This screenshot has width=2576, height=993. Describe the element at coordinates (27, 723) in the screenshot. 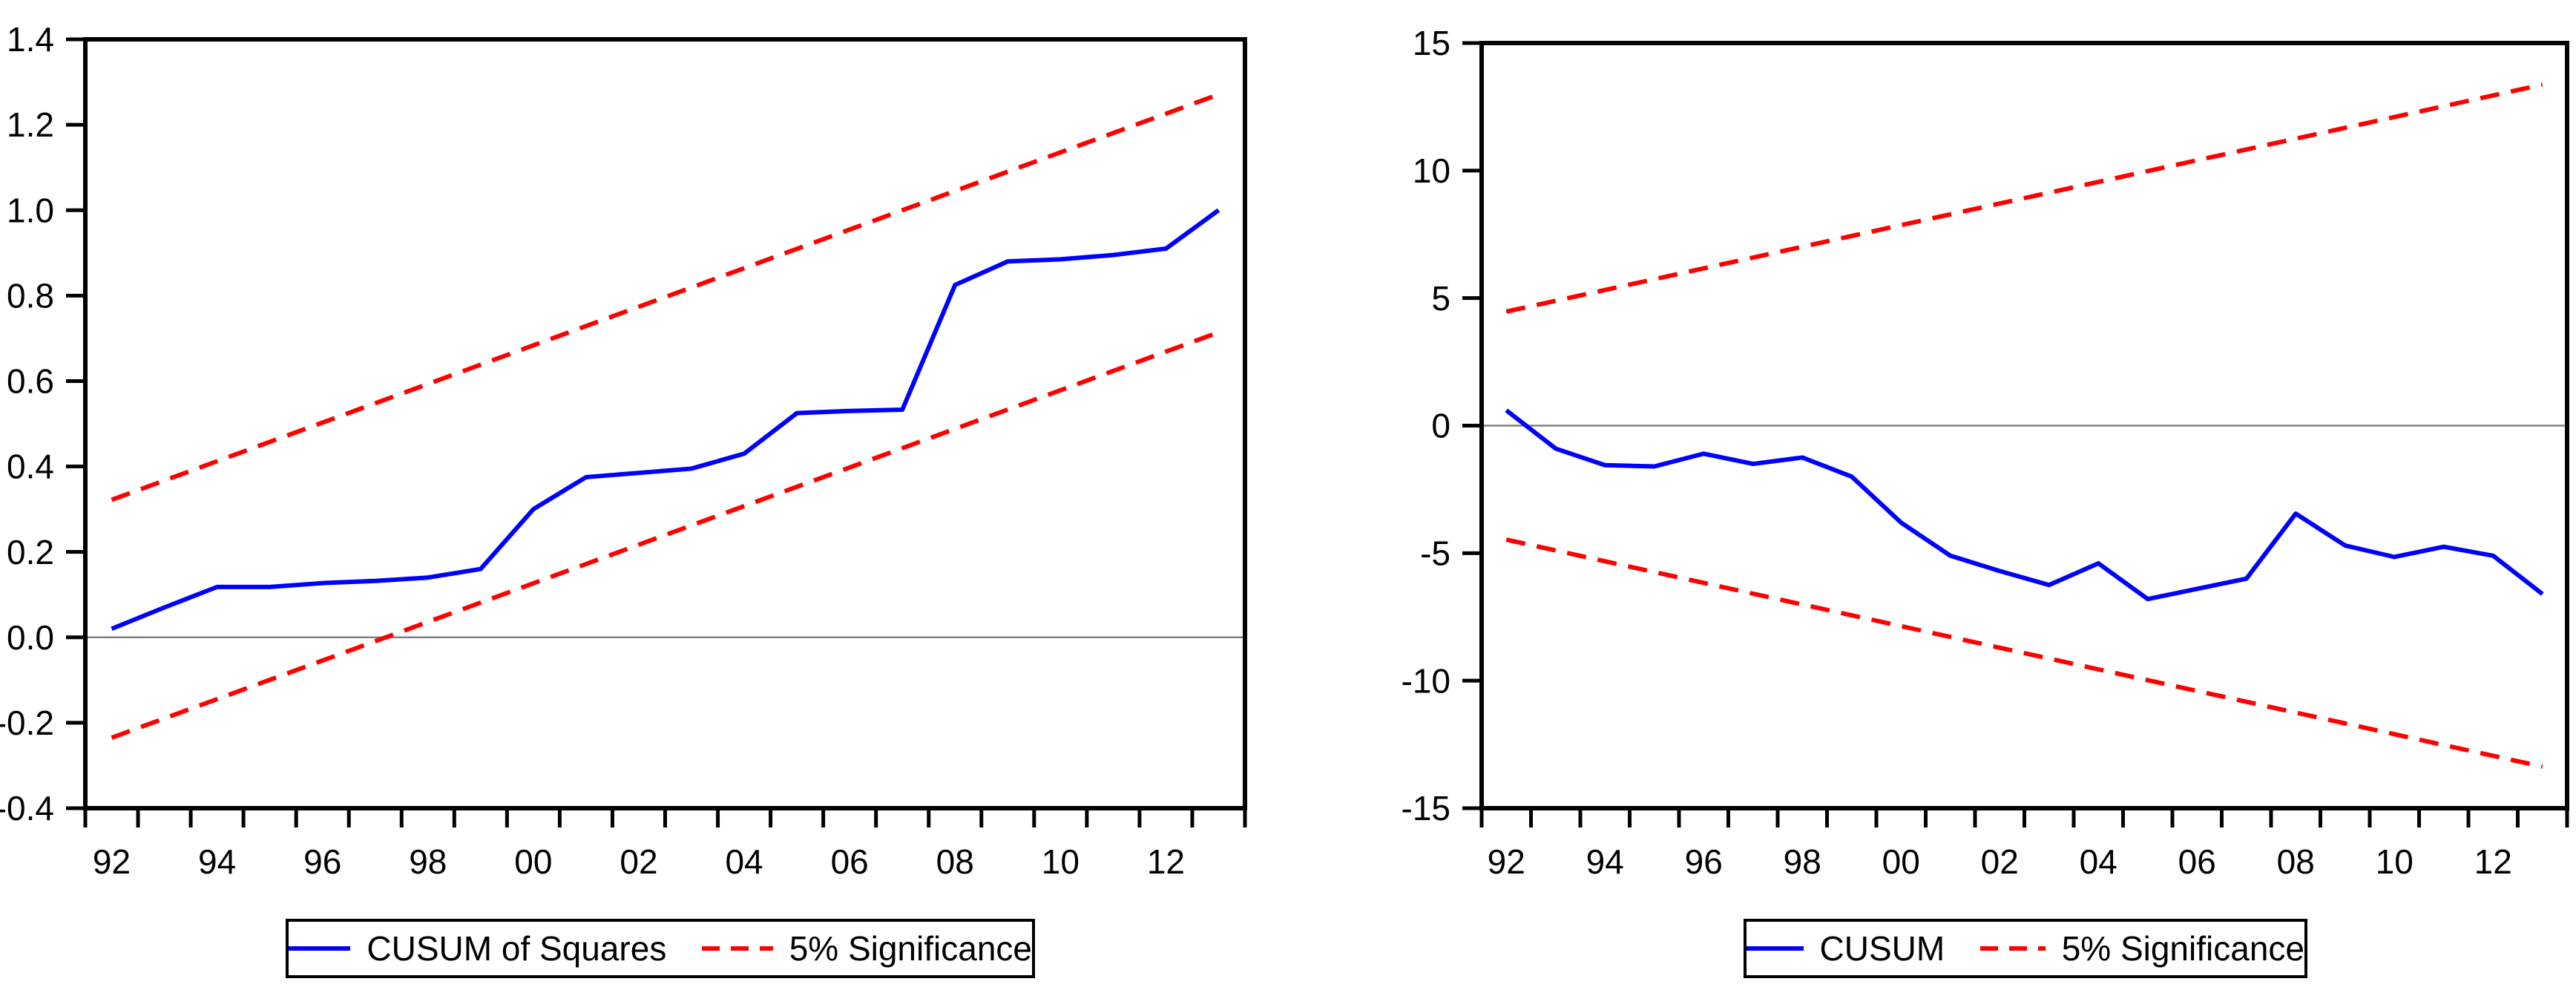

I see `y-tick-label: -0.2` at that location.